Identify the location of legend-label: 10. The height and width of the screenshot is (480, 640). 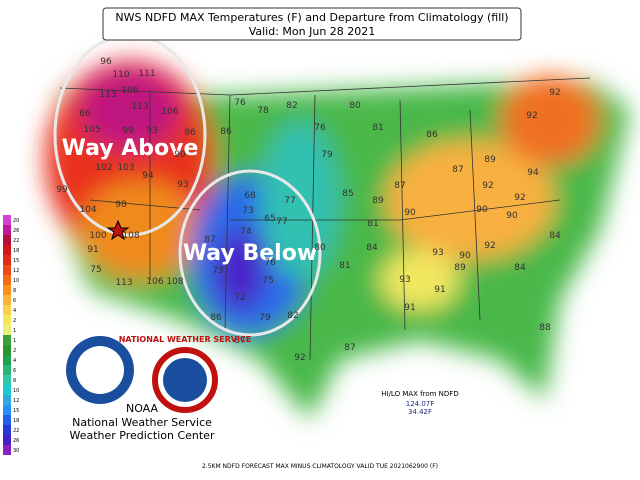
(16, 391).